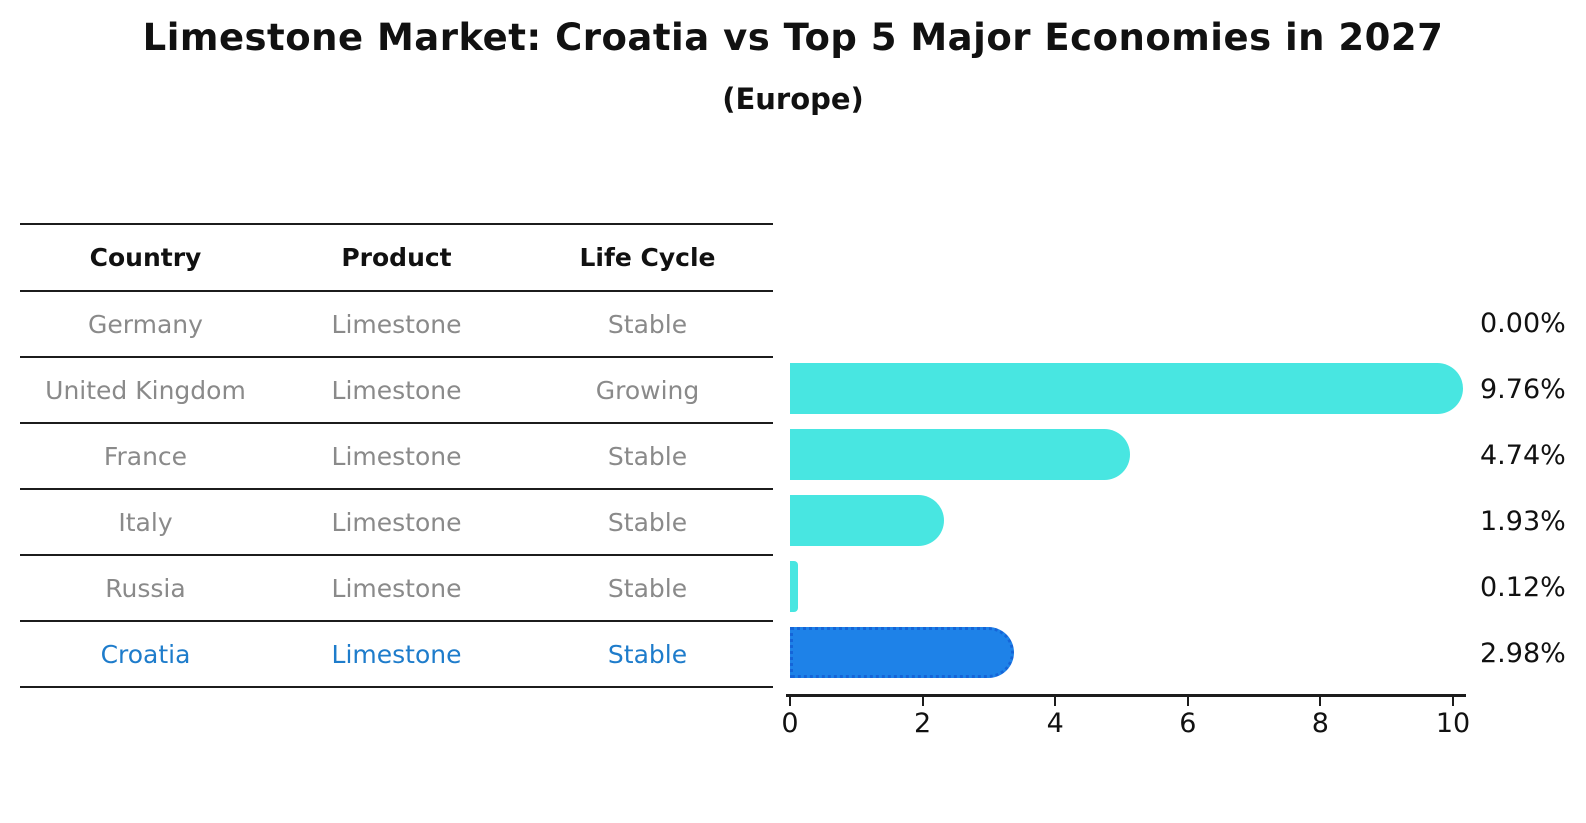 The image size is (1586, 823). What do you see at coordinates (1523, 521) in the screenshot?
I see `bar-value-label: 1.93%` at bounding box center [1523, 521].